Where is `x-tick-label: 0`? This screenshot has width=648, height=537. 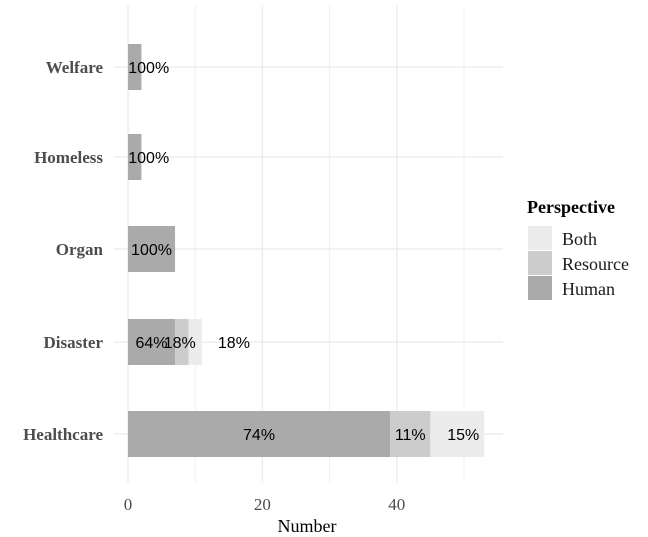
x-tick-label: 0 is located at coordinates (128, 504).